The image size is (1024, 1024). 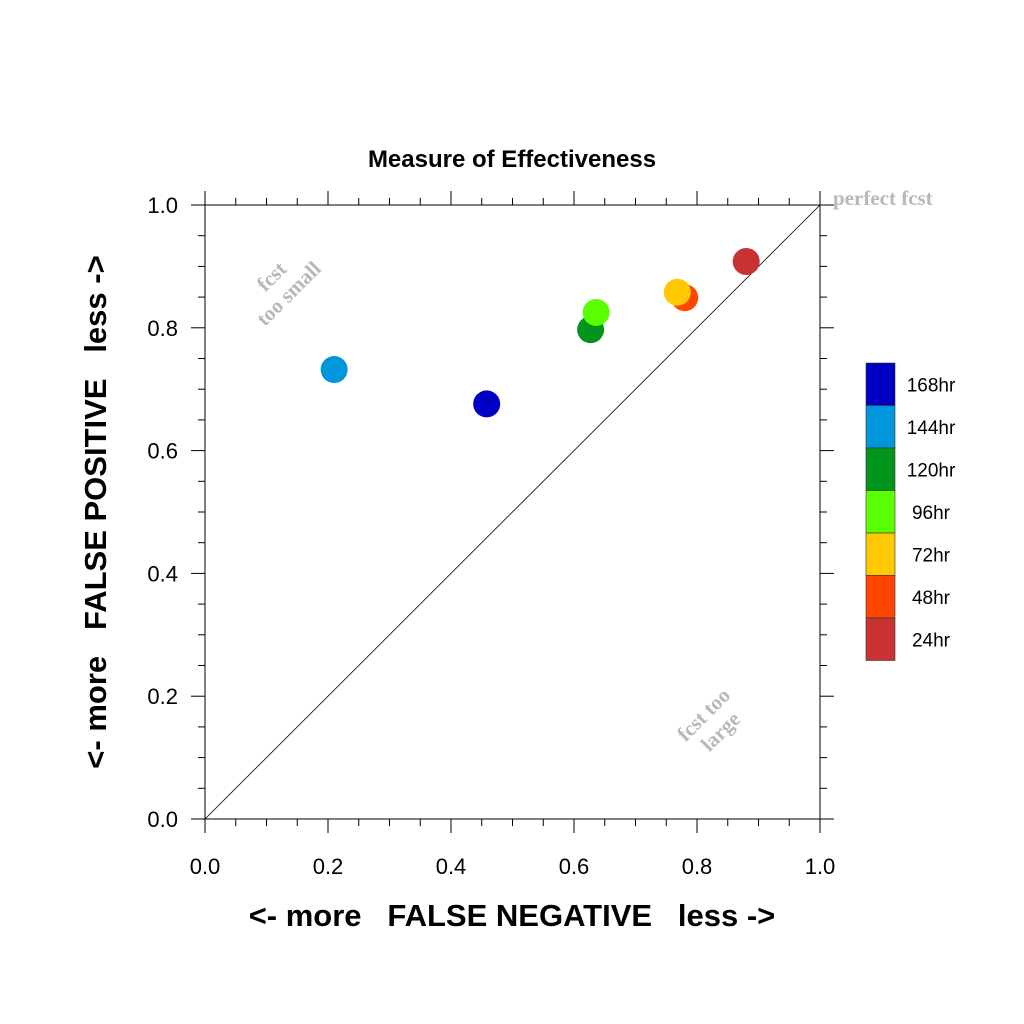 What do you see at coordinates (697, 866) in the screenshot?
I see `x-tick-label: 0.8` at bounding box center [697, 866].